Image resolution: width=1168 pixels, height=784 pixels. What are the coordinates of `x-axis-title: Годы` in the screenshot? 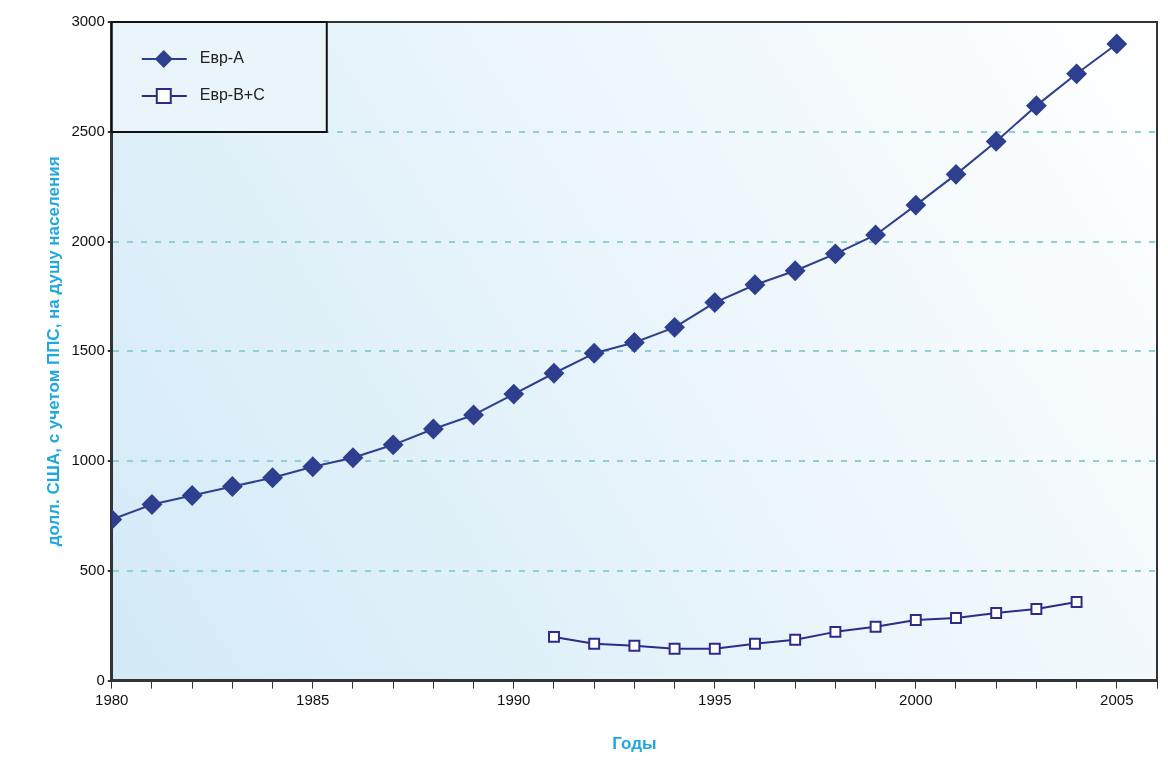 It's located at (634, 744).